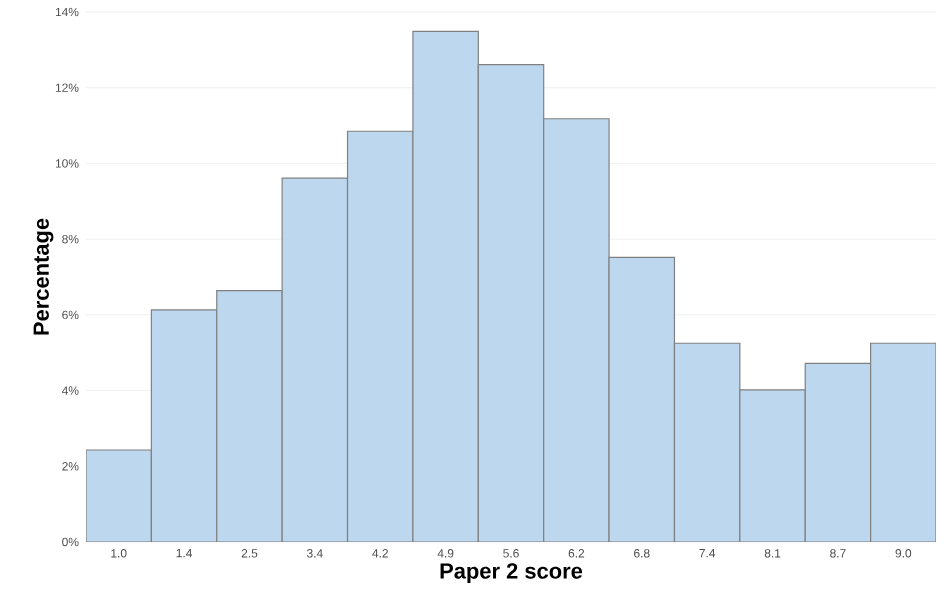 The height and width of the screenshot is (614, 948). I want to click on x-axis-title: Paper 2 score, so click(511, 573).